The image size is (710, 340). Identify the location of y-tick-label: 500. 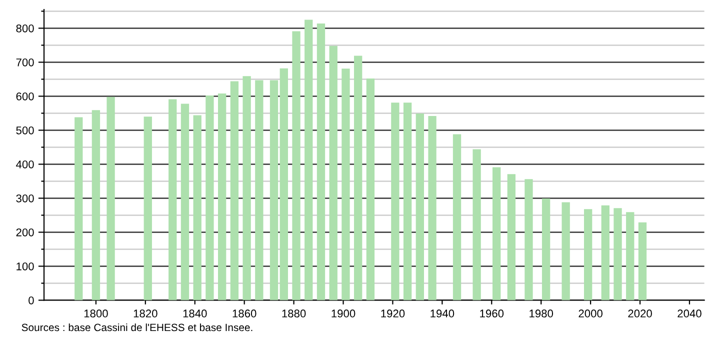
(25, 130).